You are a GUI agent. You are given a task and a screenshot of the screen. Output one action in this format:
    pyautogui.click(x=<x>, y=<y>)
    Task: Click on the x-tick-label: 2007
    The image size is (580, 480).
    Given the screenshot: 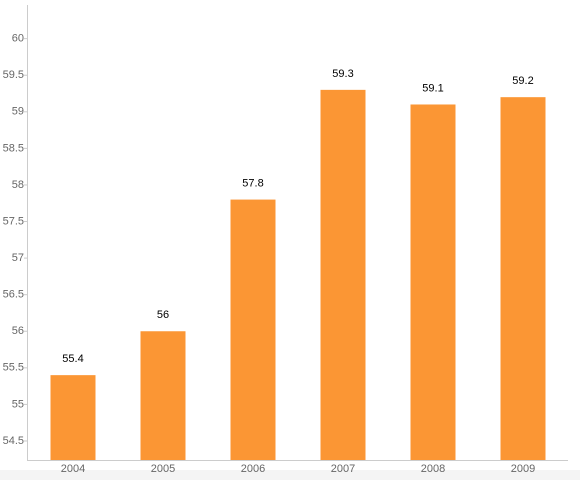 What is the action you would take?
    pyautogui.click(x=343, y=469)
    